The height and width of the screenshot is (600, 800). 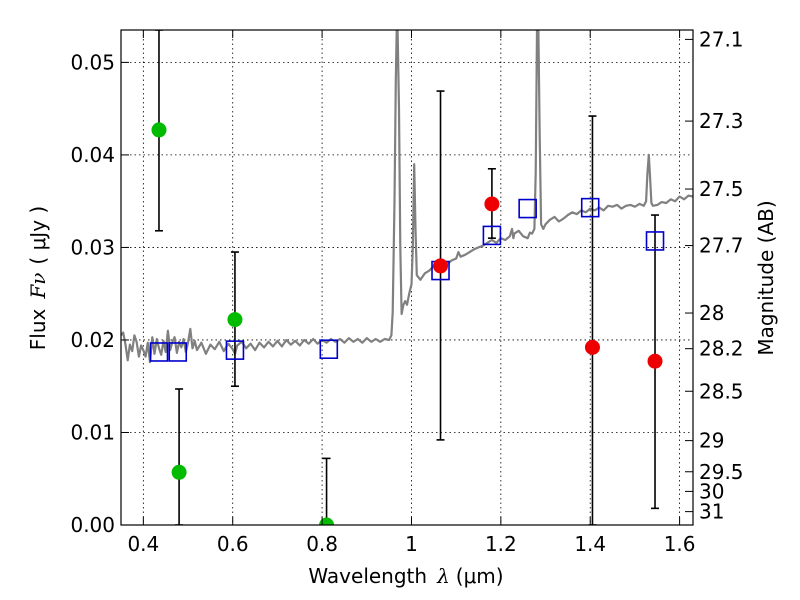 What do you see at coordinates (411, 544) in the screenshot?
I see `x-tick-label: 1` at bounding box center [411, 544].